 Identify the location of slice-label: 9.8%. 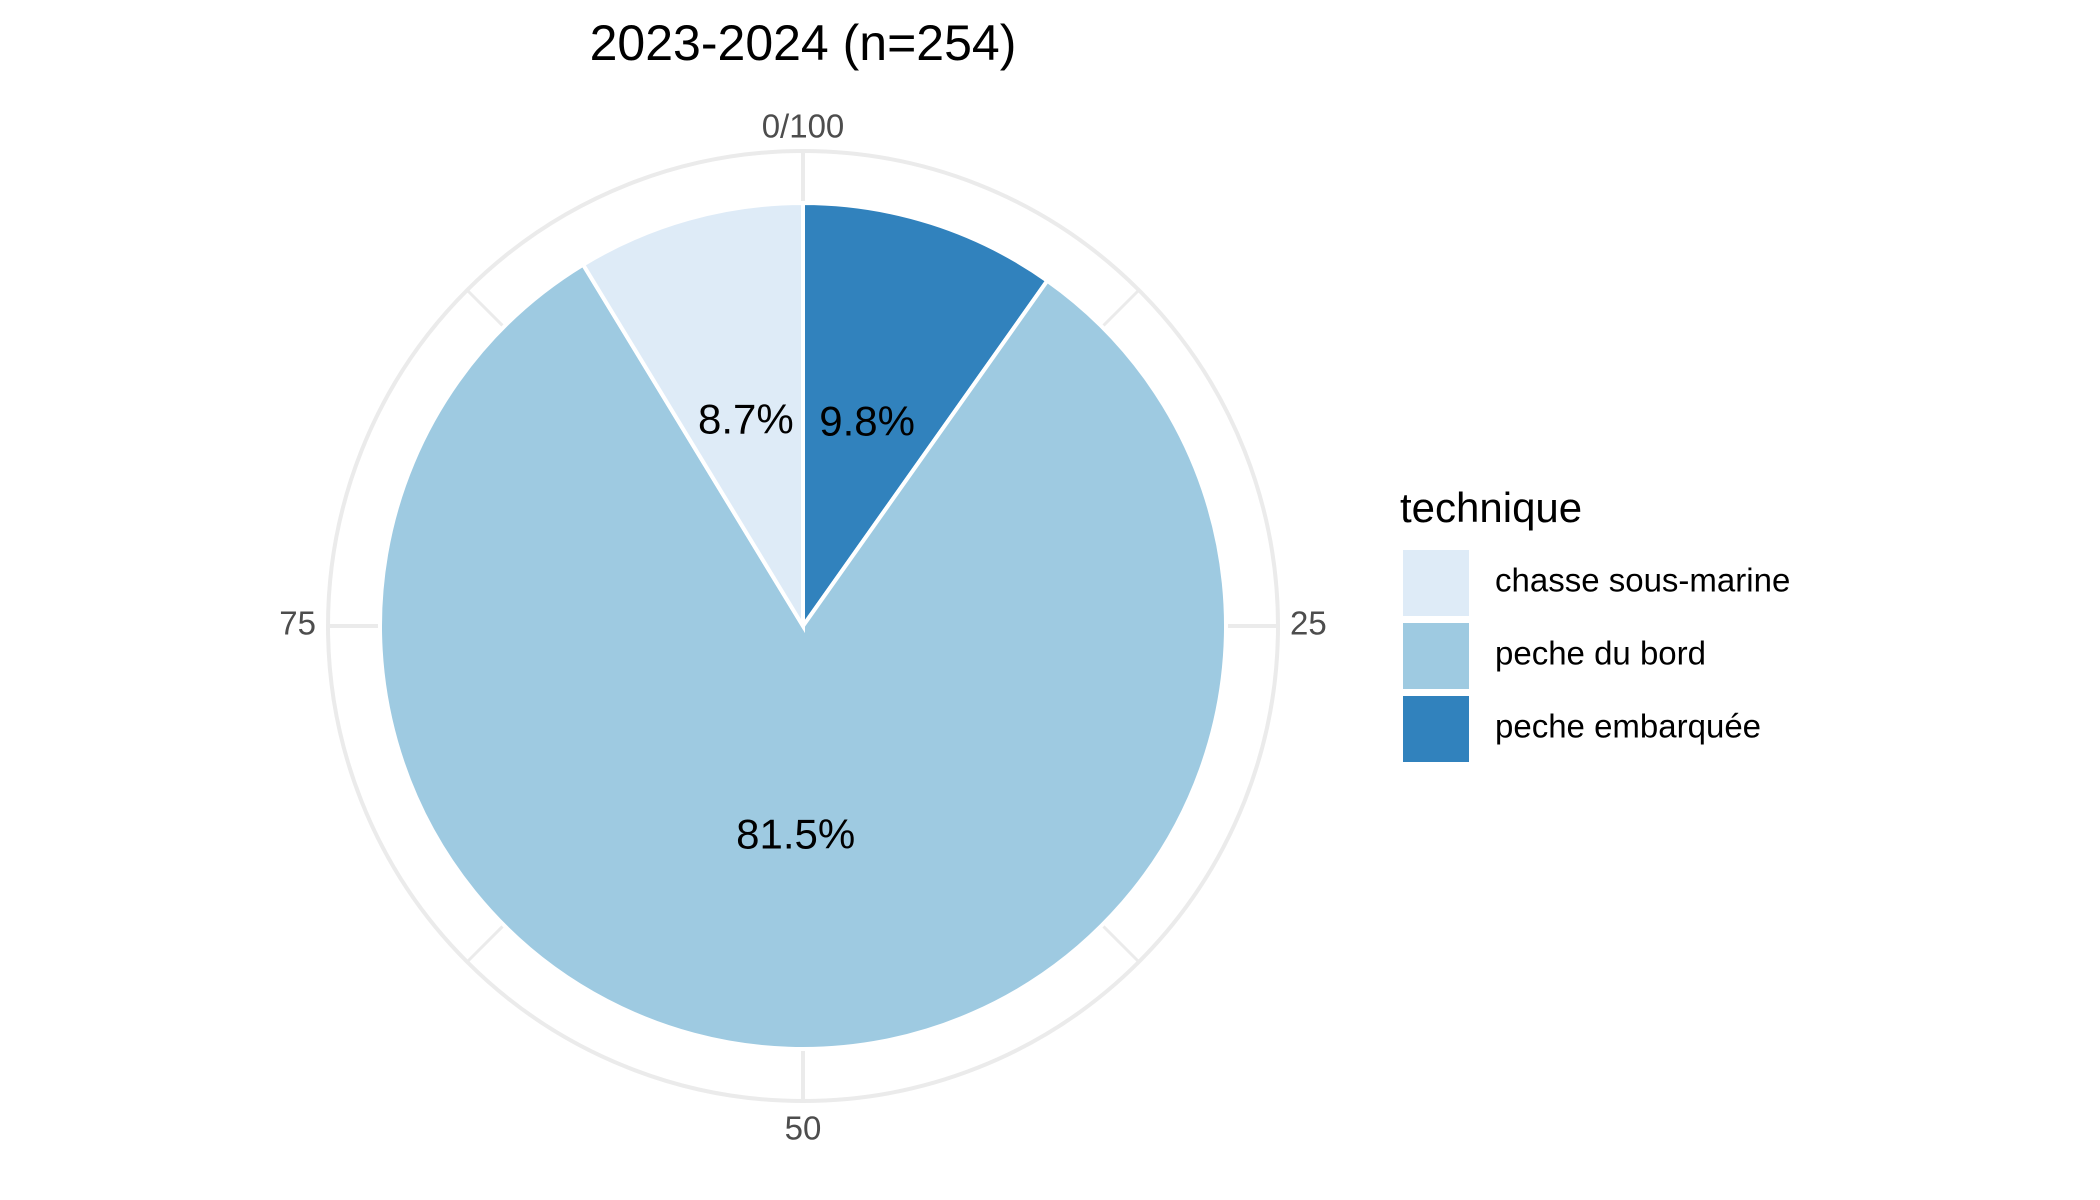
(867, 421).